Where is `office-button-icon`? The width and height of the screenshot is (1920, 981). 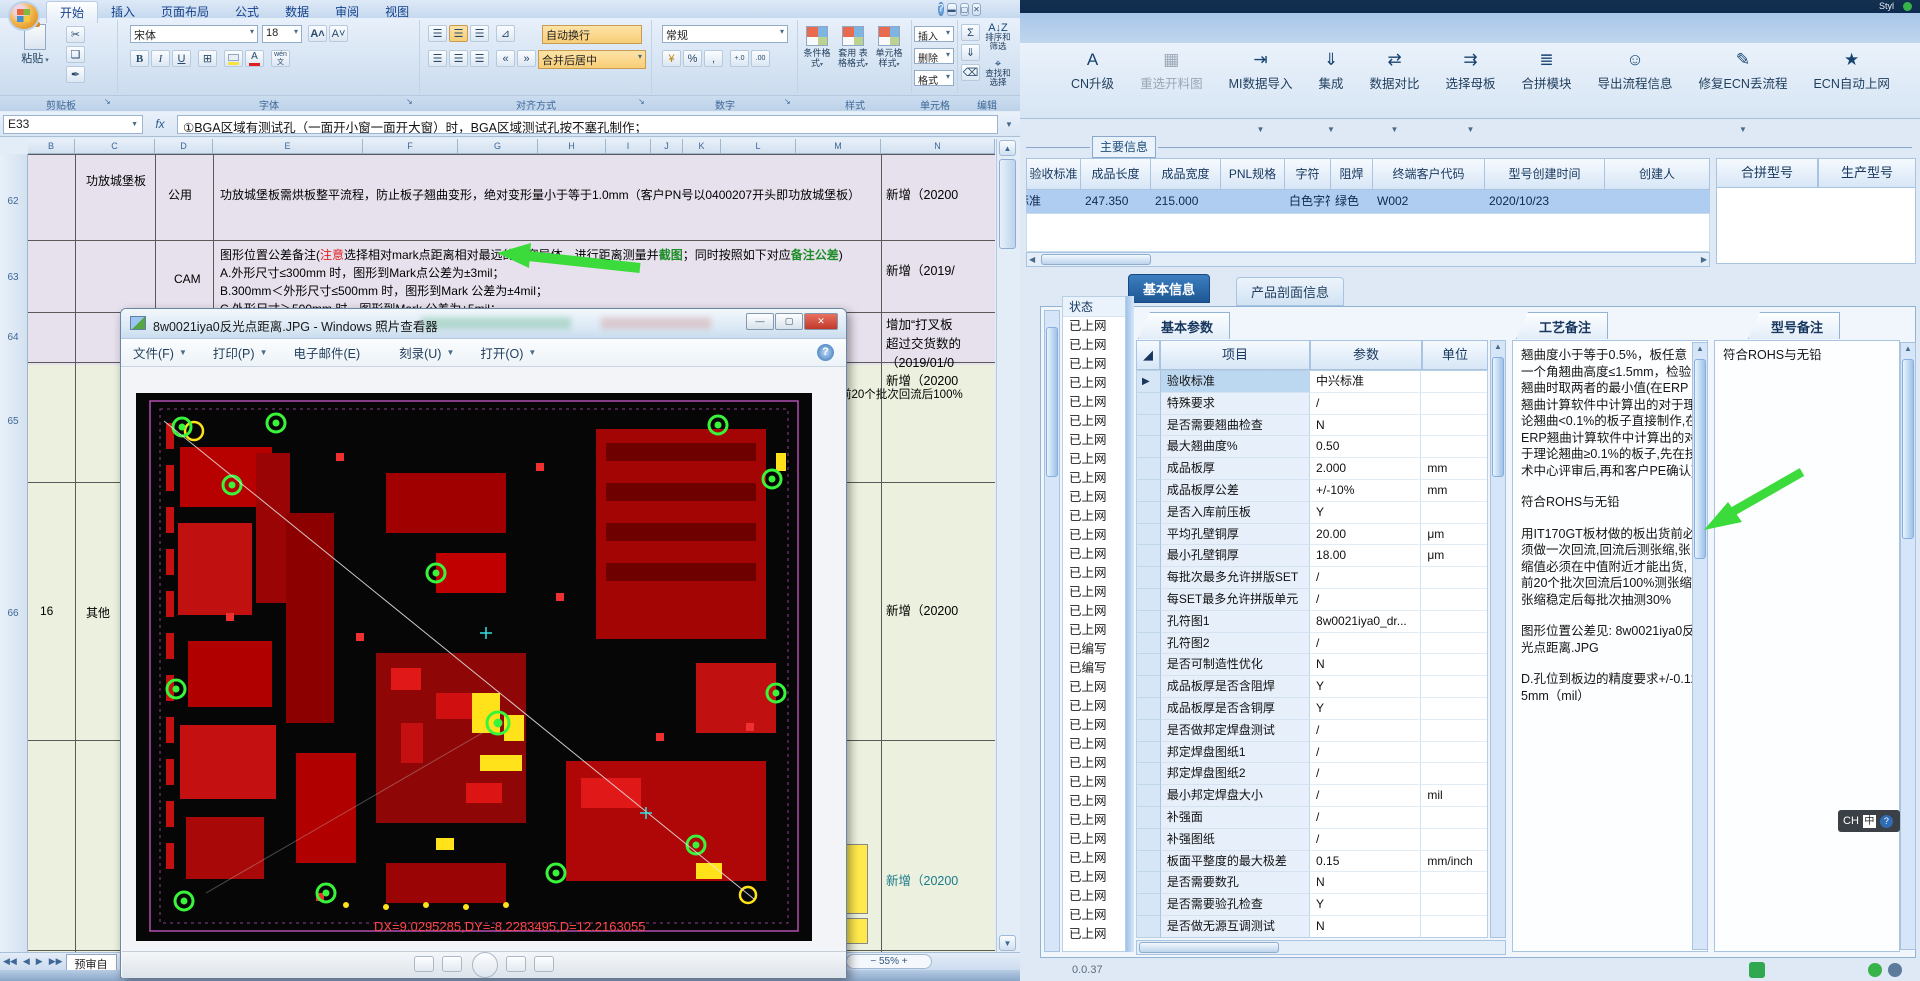 office-button-icon is located at coordinates (24, 16).